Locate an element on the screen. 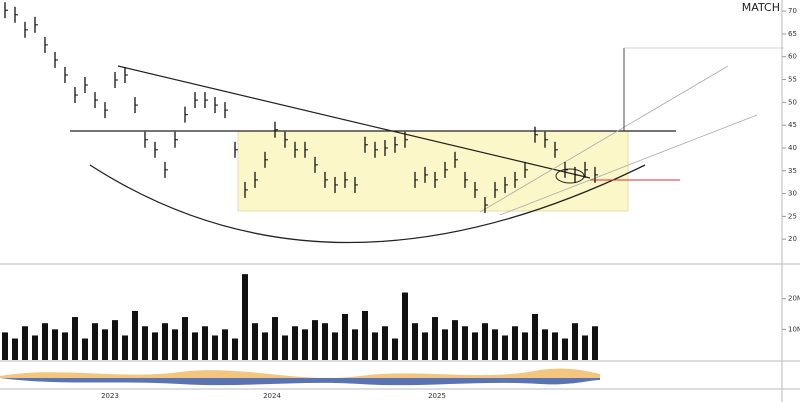  range-box is located at coordinates (433, 171).